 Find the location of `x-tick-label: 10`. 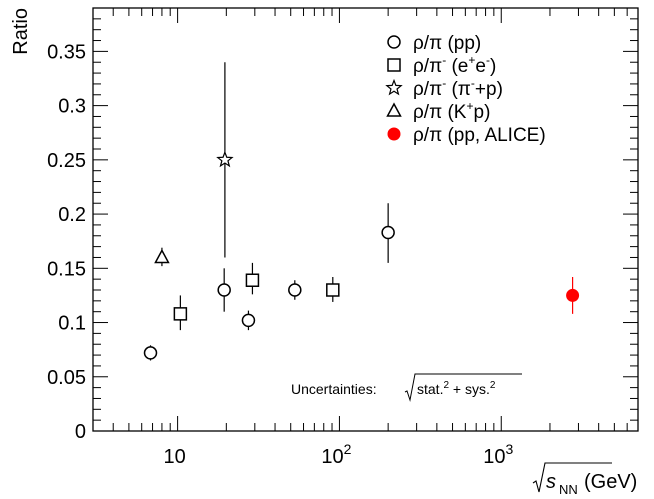

x-tick-label: 10 is located at coordinates (174, 457).